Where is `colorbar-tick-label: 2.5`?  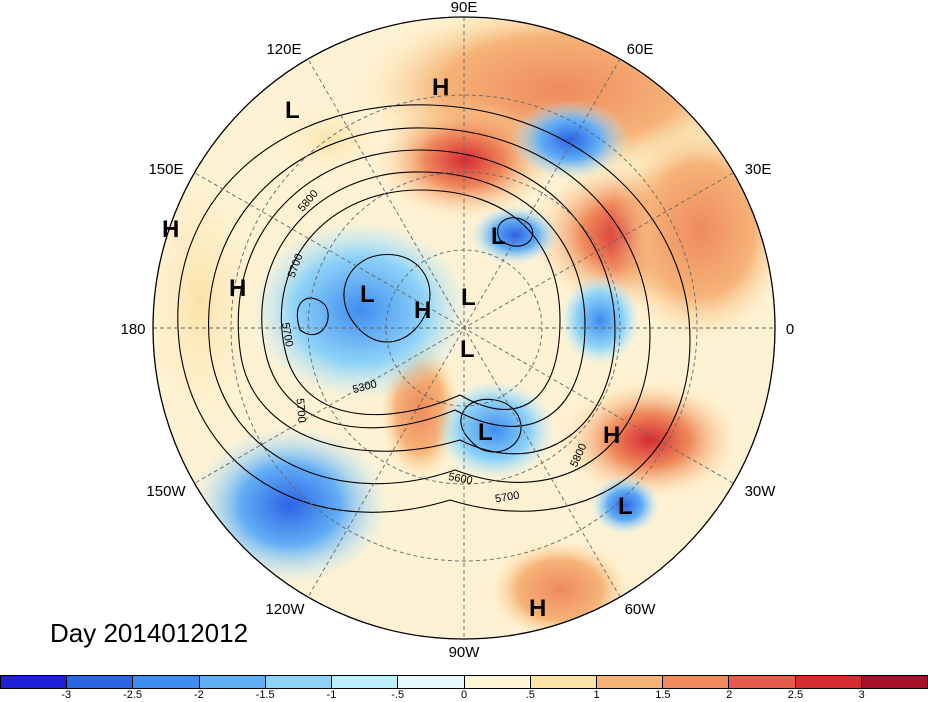 colorbar-tick-label: 2.5 is located at coordinates (795, 695).